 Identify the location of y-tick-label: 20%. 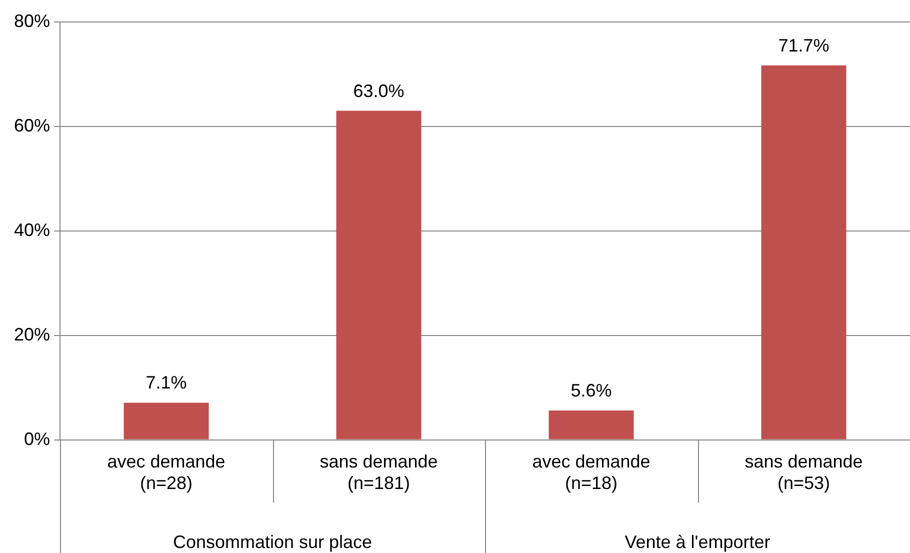
(32, 334).